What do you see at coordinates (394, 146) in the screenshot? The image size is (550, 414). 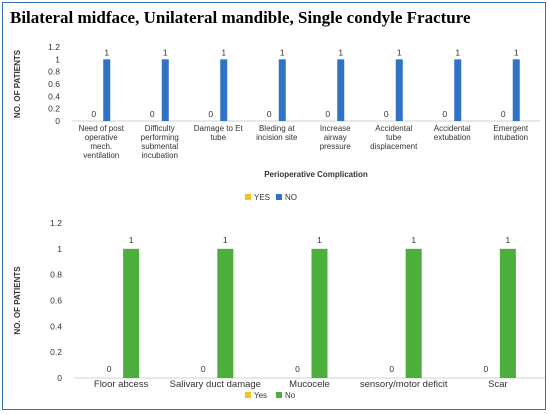 I see `category-label-line: displacement` at bounding box center [394, 146].